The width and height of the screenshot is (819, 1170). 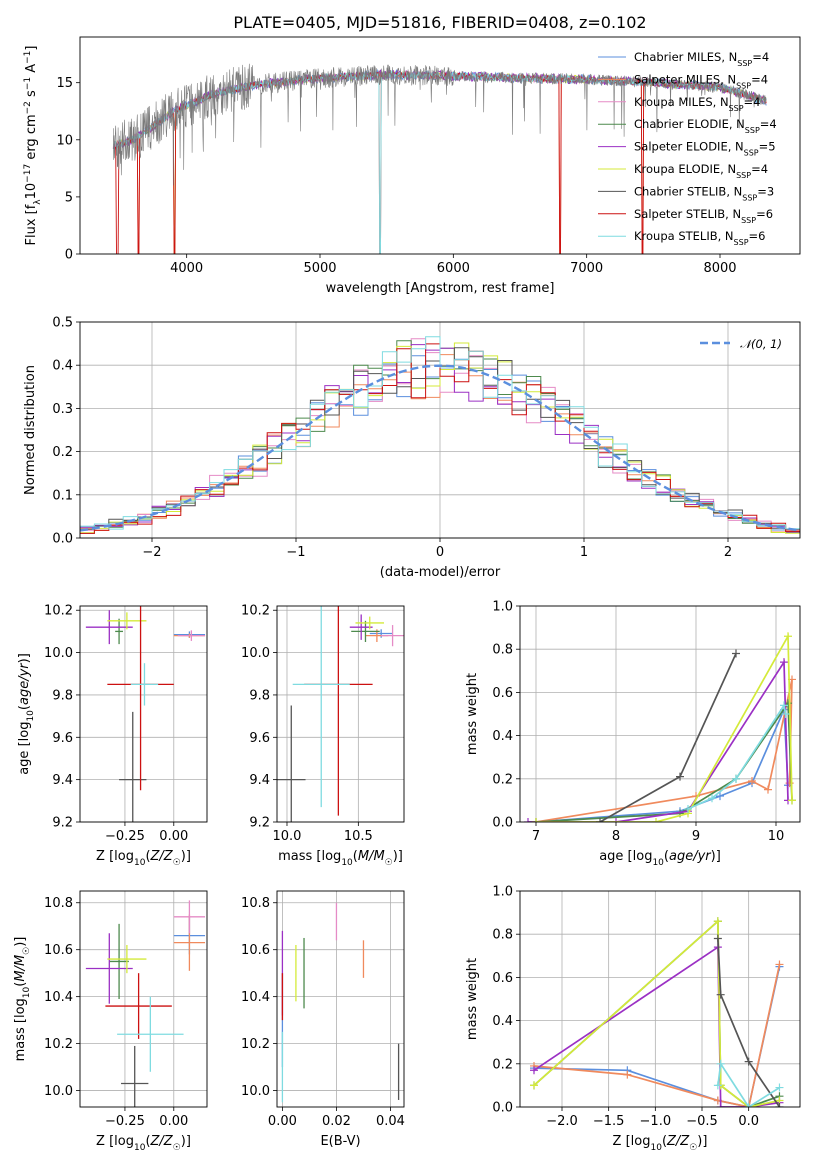 I want to click on legend-model-name: Chabrier STELIB, N, so click(x=688, y=191).